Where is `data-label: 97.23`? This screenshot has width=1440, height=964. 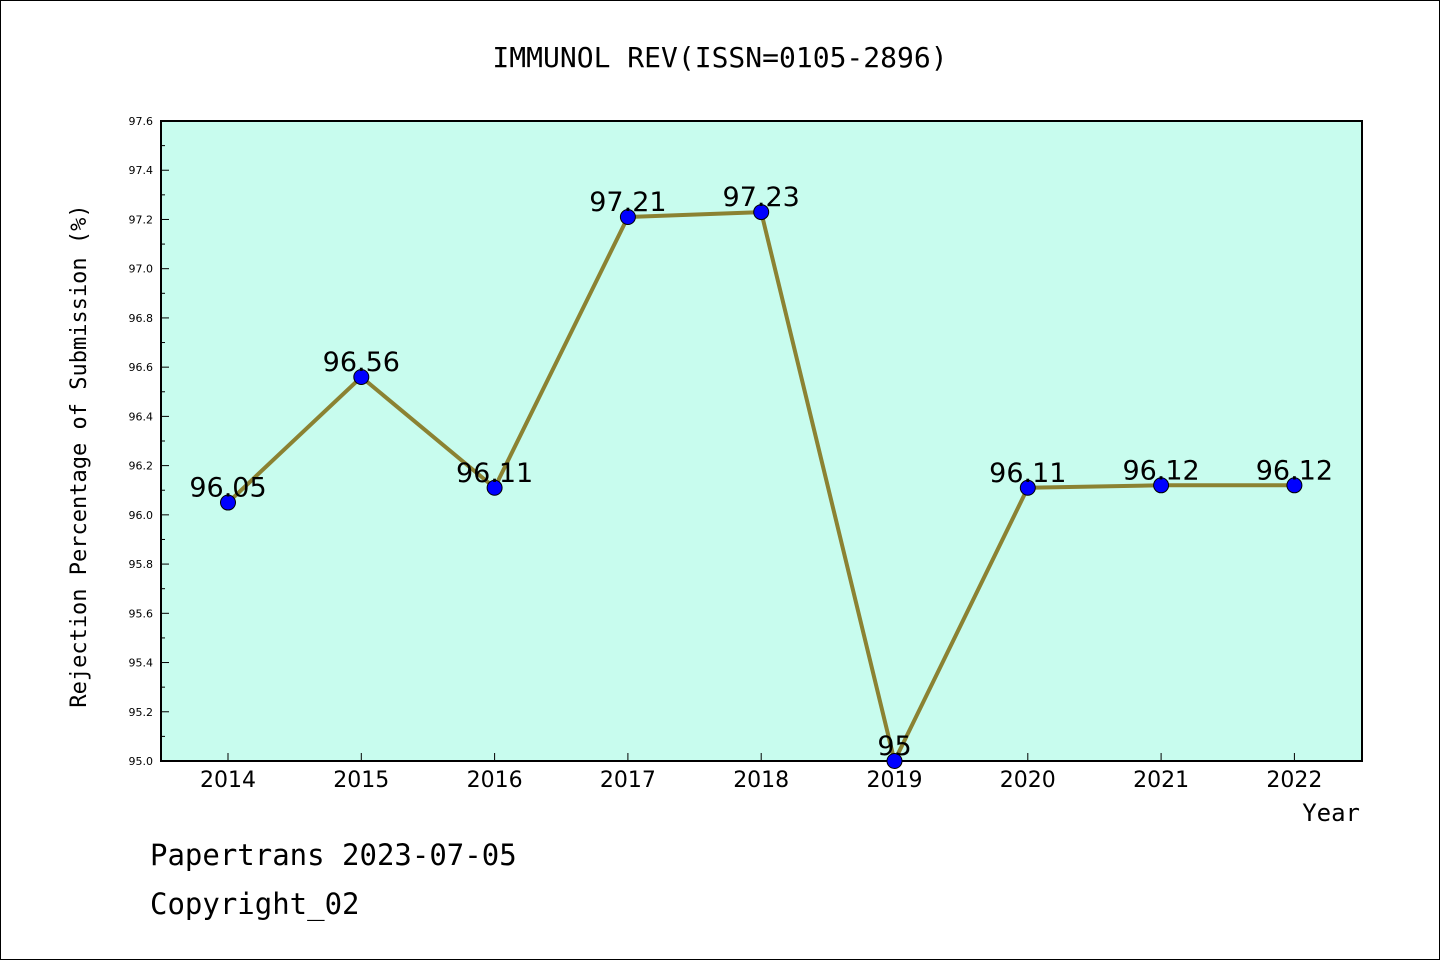
data-label: 97.23 is located at coordinates (761, 197).